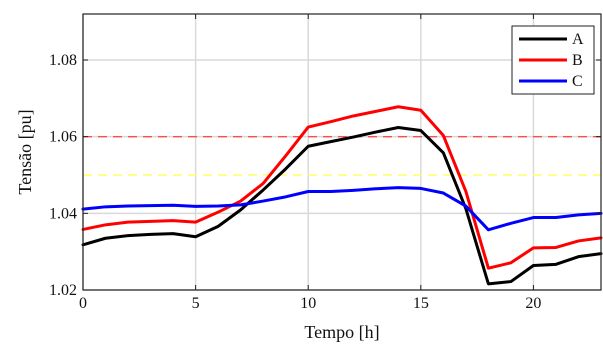 The height and width of the screenshot is (345, 603). What do you see at coordinates (308, 303) in the screenshot?
I see `x-tick-label: 10` at bounding box center [308, 303].